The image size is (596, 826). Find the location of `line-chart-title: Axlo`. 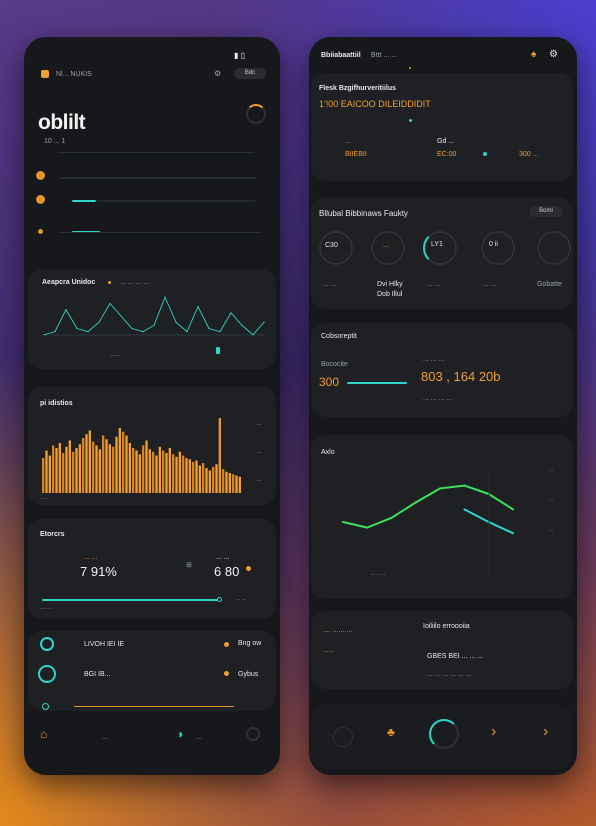

line-chart-title: Axlo is located at coordinates (328, 452).